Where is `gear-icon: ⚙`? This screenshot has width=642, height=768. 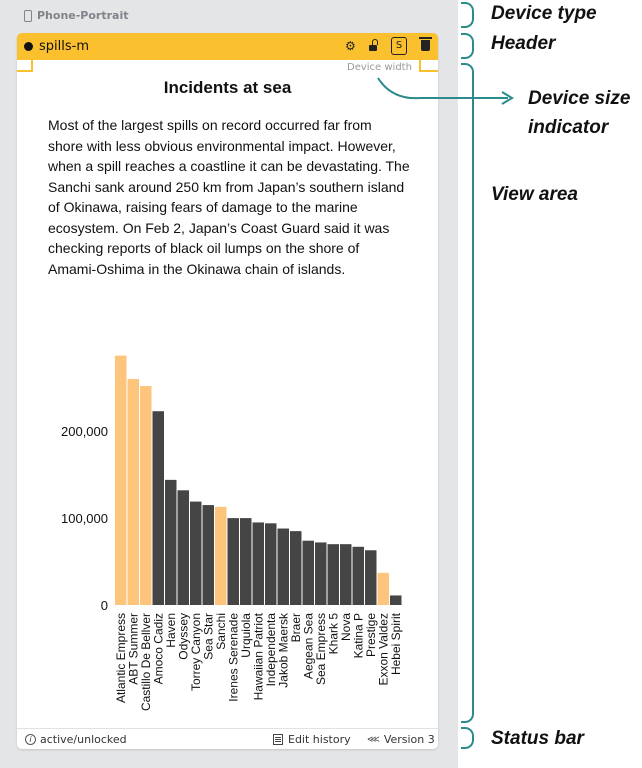
gear-icon: ⚙ is located at coordinates (350, 46).